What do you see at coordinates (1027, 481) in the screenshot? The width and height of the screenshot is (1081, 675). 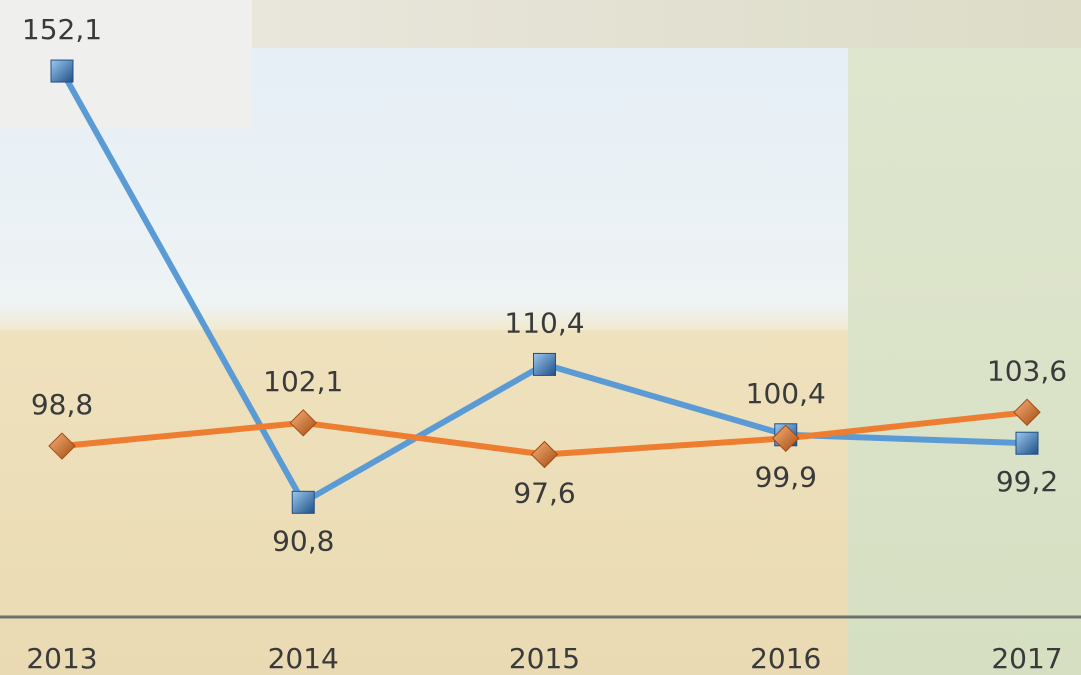 I see `data-label: 99,2` at bounding box center [1027, 481].